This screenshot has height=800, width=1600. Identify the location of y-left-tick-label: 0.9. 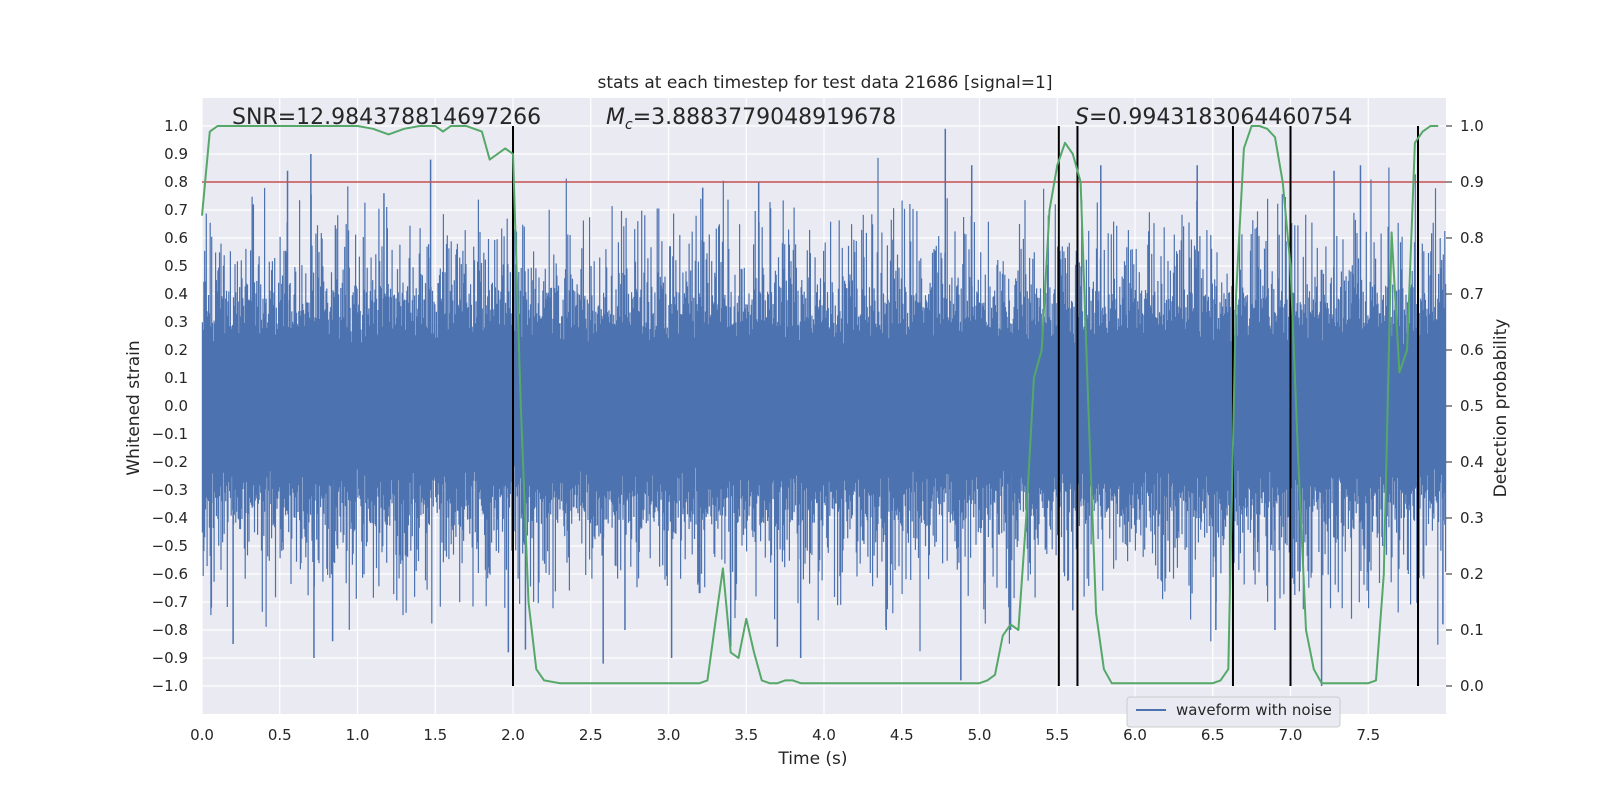
(176, 154).